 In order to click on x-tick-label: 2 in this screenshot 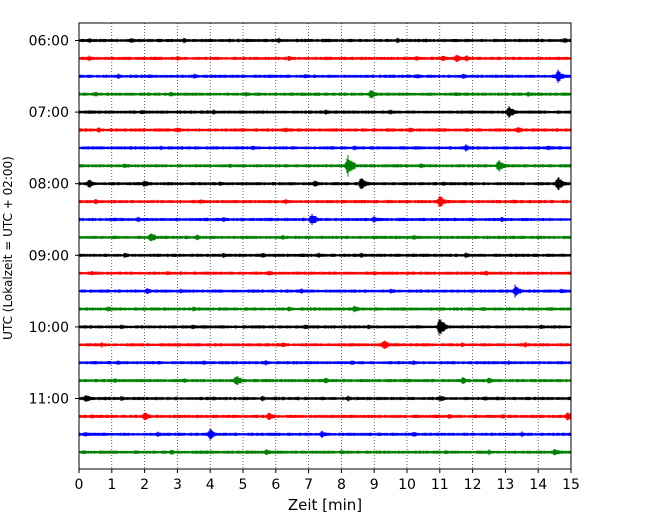, I will do `click(144, 485)`.